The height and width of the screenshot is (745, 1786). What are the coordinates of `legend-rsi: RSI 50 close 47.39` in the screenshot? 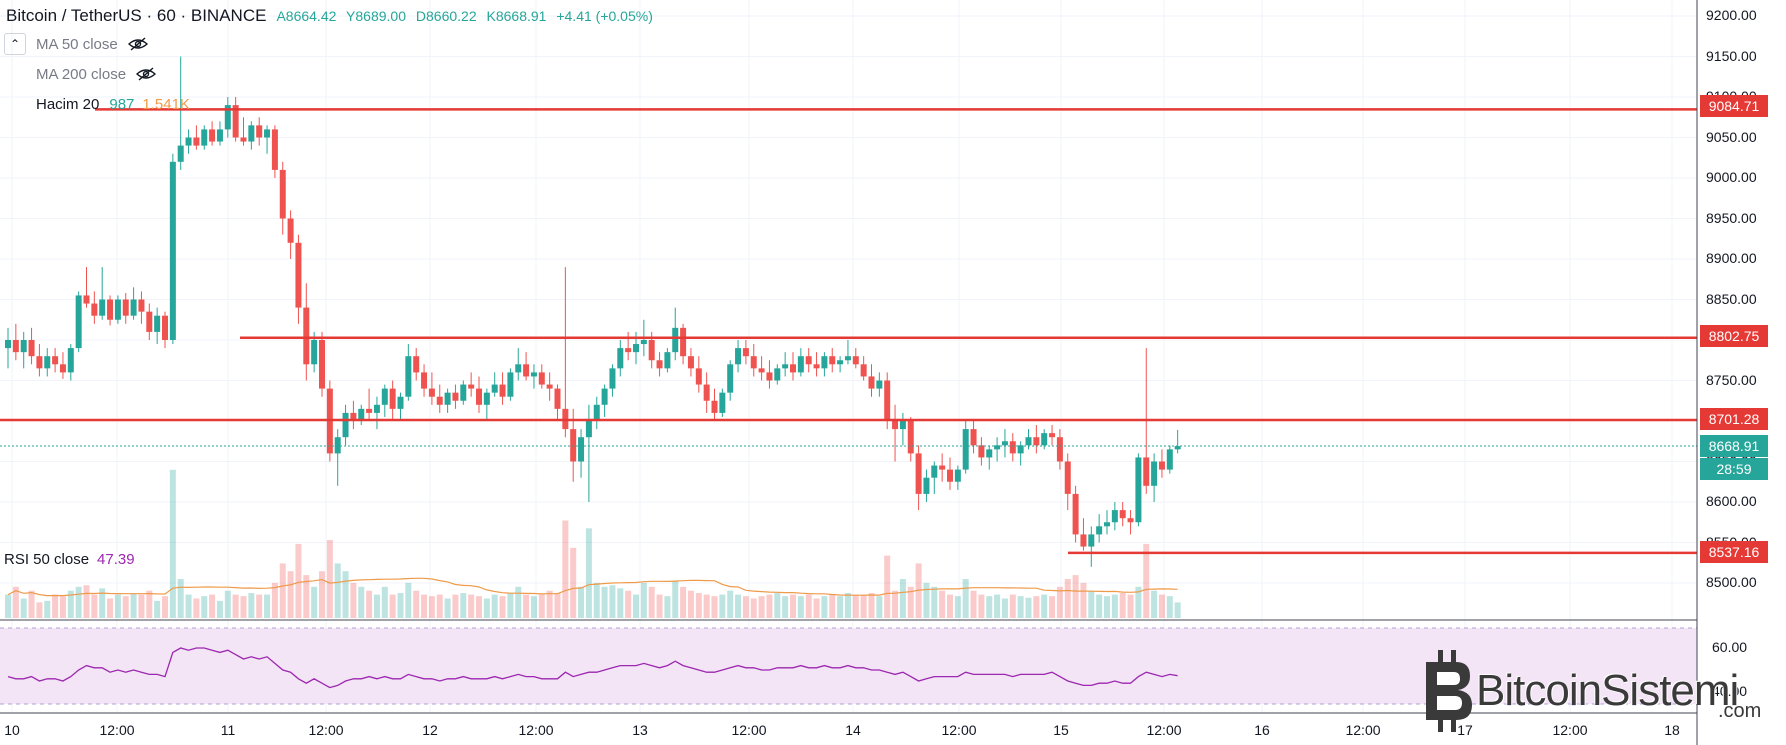 It's located at (69, 559).